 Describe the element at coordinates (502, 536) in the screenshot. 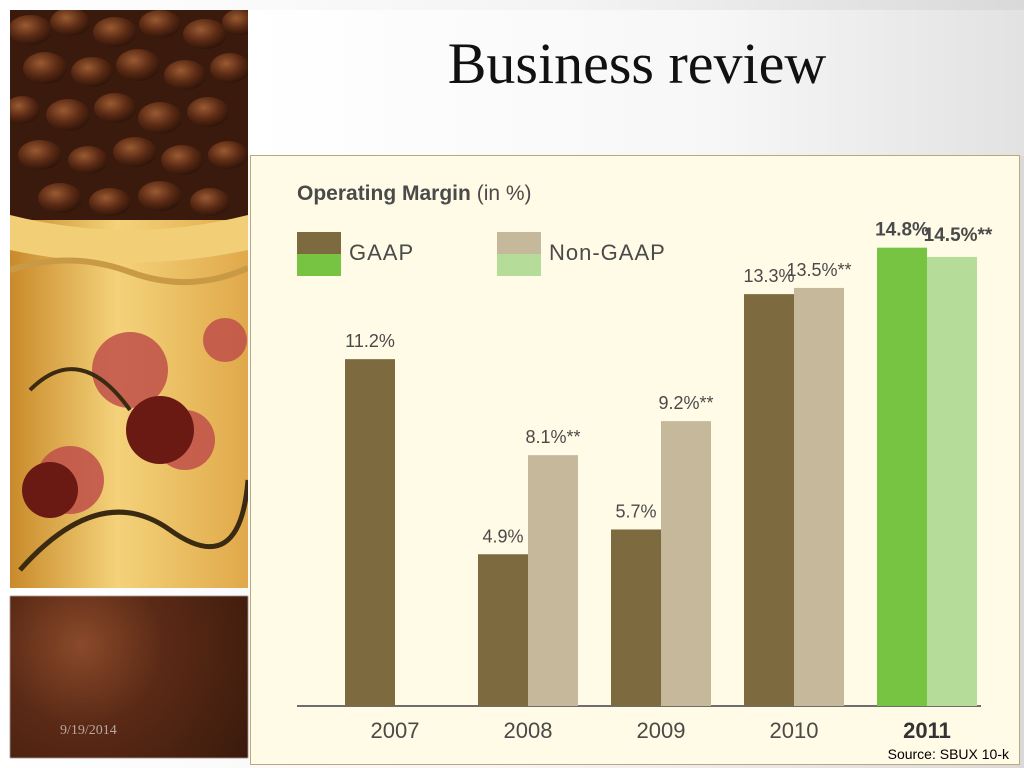

I see `data-label-gaap-2008: 4.9%` at that location.